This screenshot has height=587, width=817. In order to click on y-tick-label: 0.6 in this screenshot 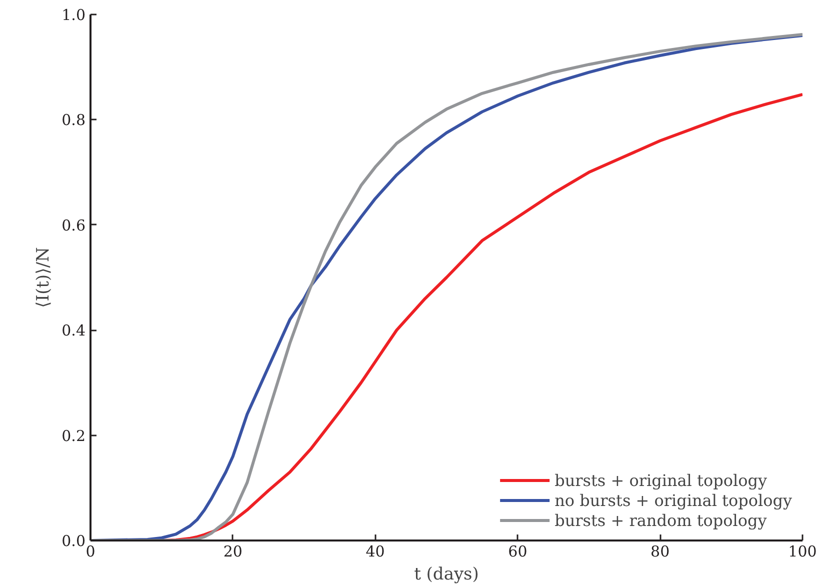, I will do `click(74, 225)`.